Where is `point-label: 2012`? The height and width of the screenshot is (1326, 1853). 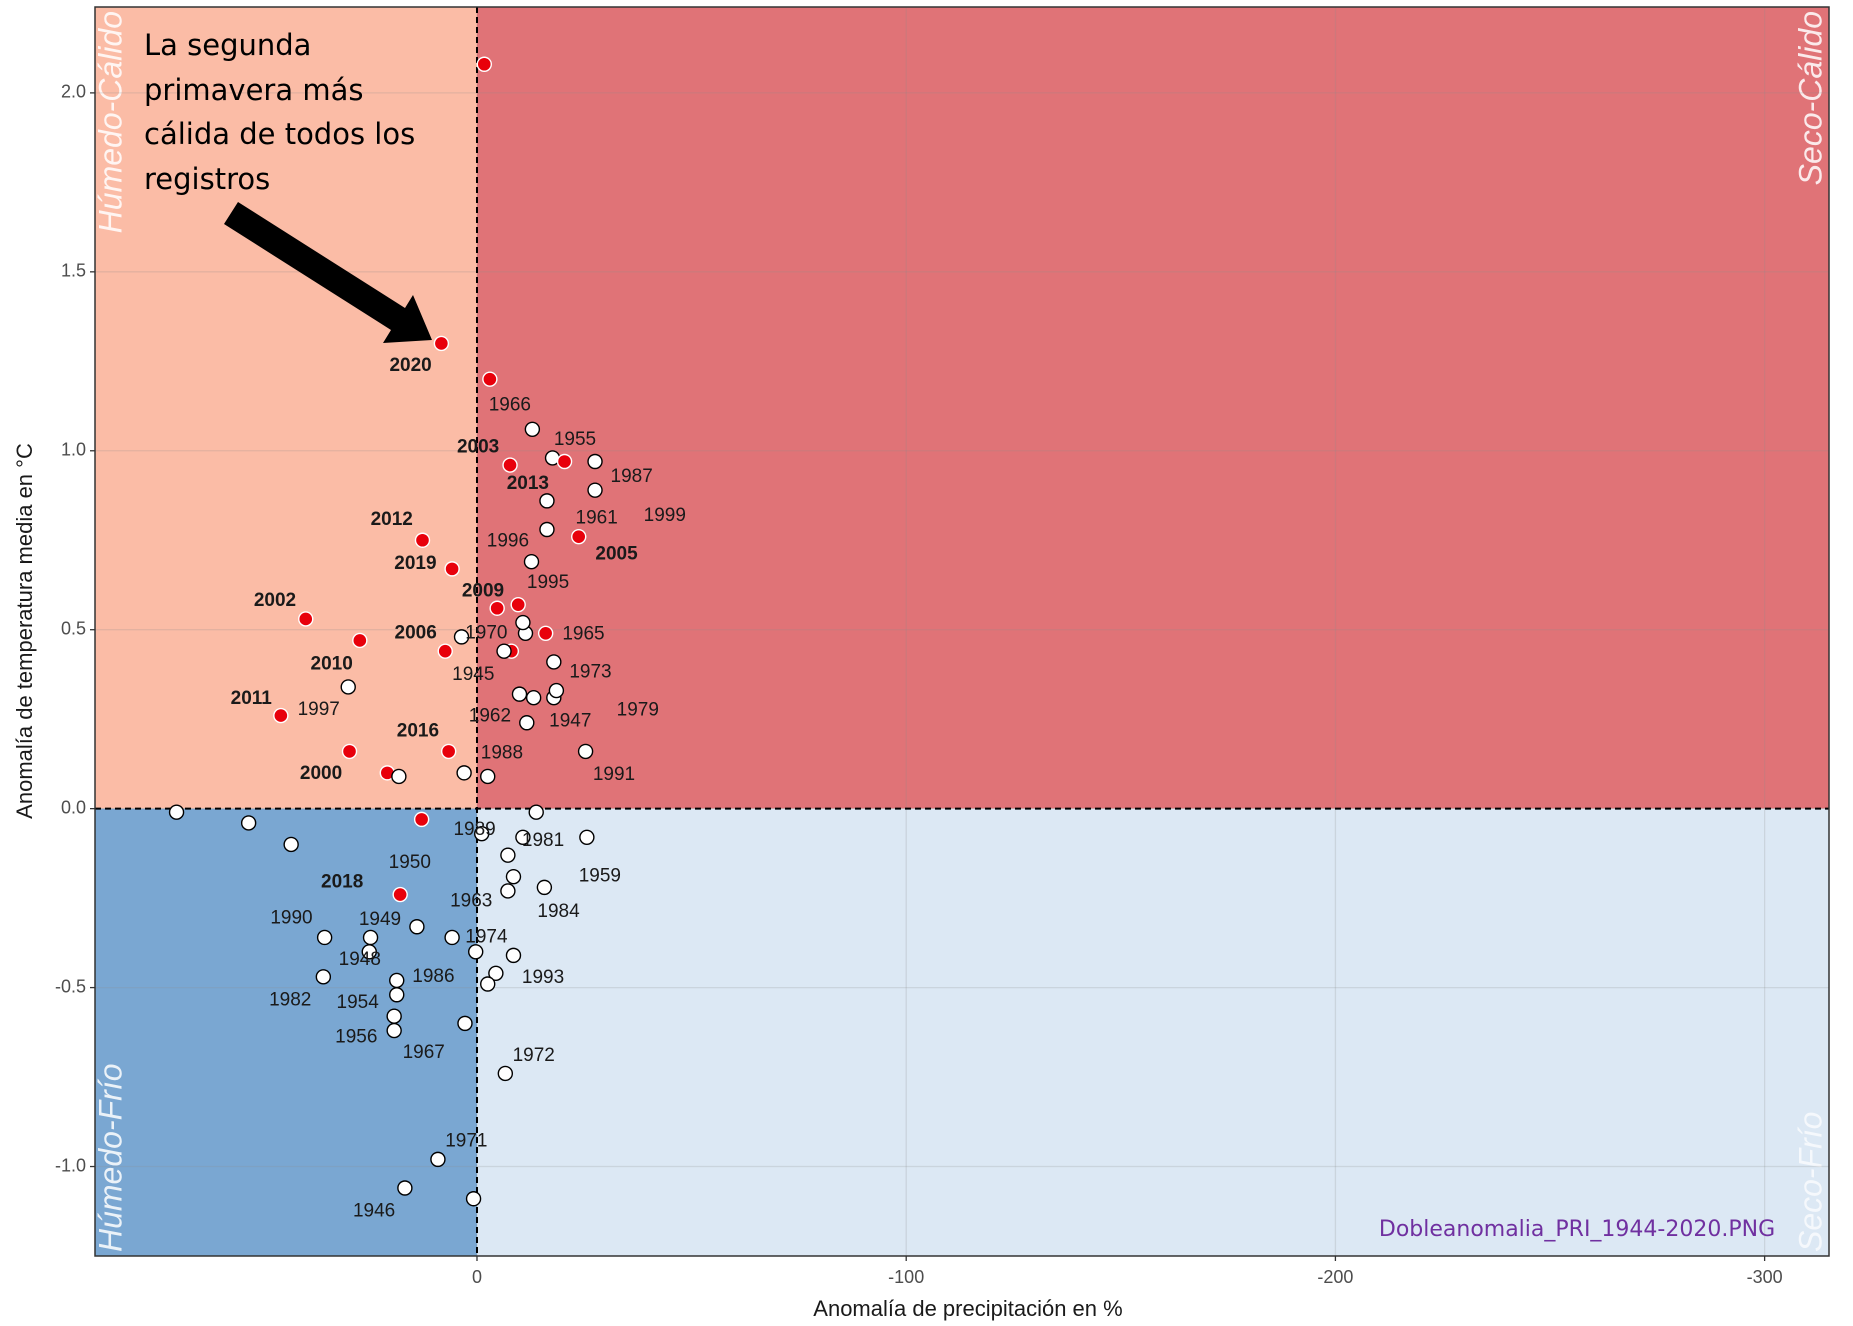 point-label: 2012 is located at coordinates (392, 519).